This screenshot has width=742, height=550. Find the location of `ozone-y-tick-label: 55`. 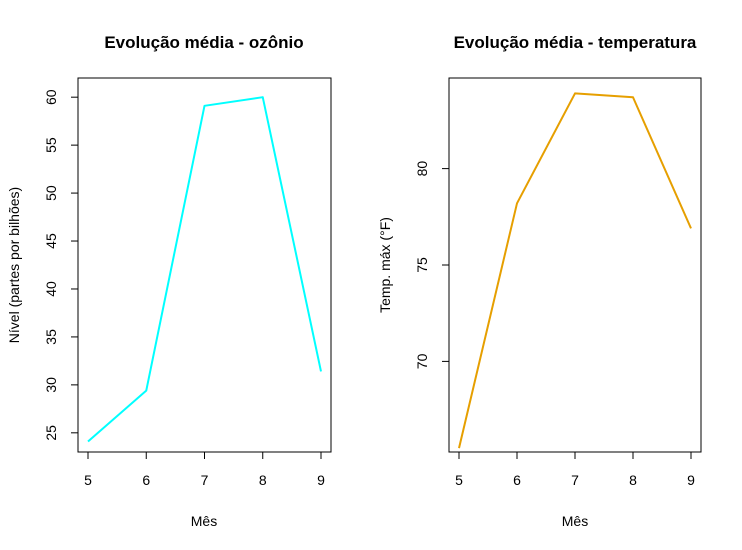

ozone-y-tick-label: 55 is located at coordinates (51, 145).